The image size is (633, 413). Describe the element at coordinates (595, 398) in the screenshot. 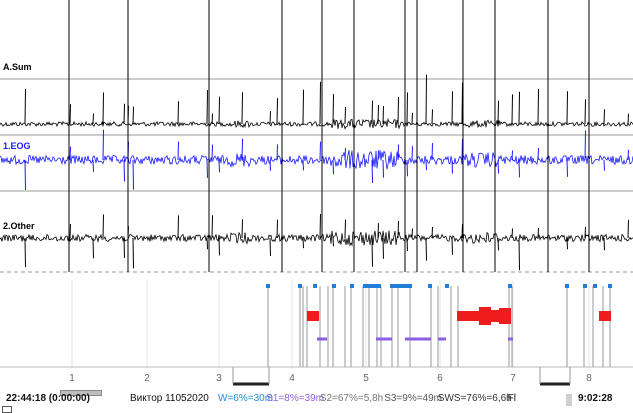

I see `end-time: 9:02:28` at that location.